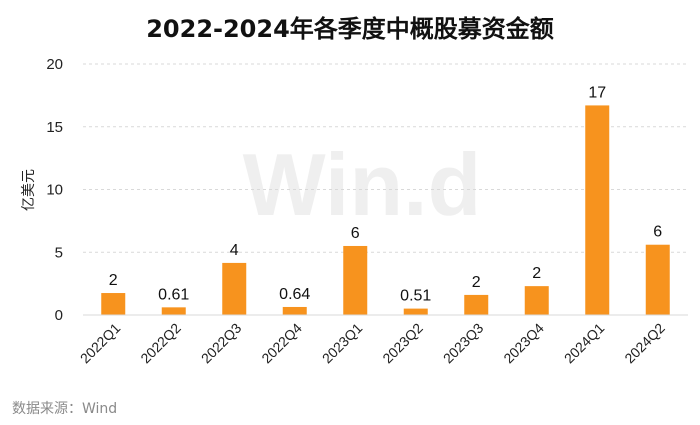  Describe the element at coordinates (536, 273) in the screenshot. I see `data-label-2023Q4: 2` at that location.